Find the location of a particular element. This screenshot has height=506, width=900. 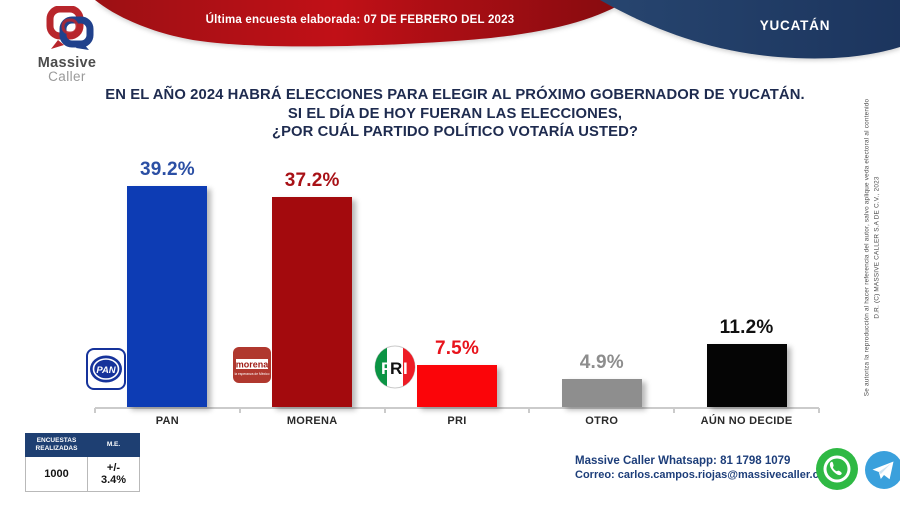

bar-value-label: 39.2% is located at coordinates (167, 169).